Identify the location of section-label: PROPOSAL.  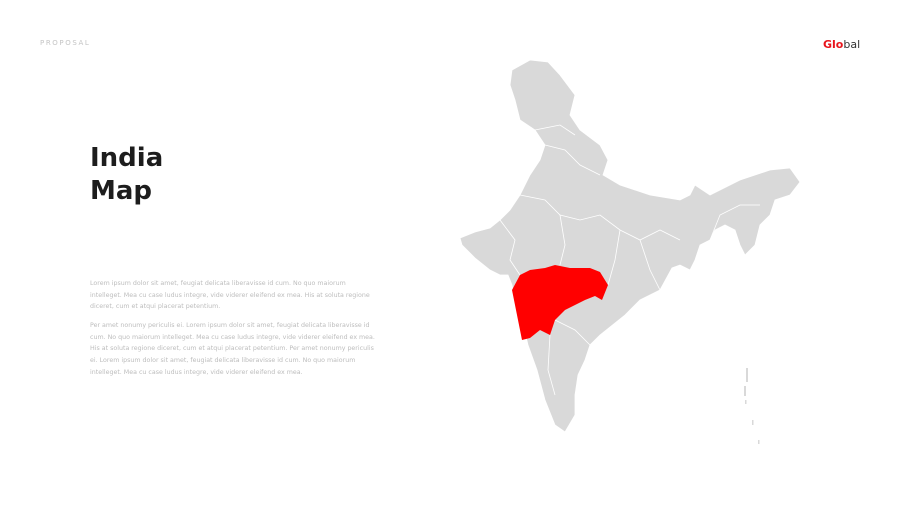
(65, 43).